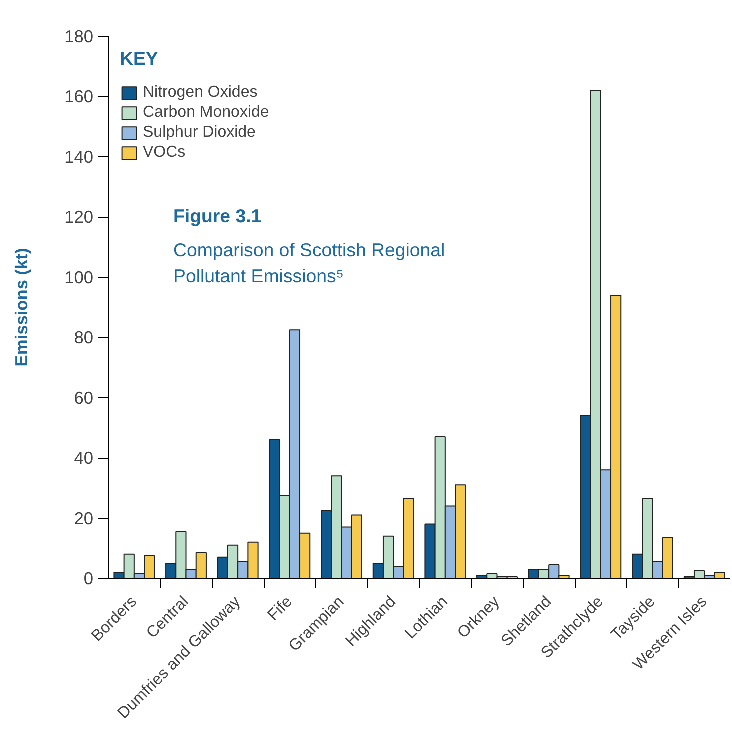 The height and width of the screenshot is (753, 732). What do you see at coordinates (84, 338) in the screenshot?
I see `y-tick-label: 80` at bounding box center [84, 338].